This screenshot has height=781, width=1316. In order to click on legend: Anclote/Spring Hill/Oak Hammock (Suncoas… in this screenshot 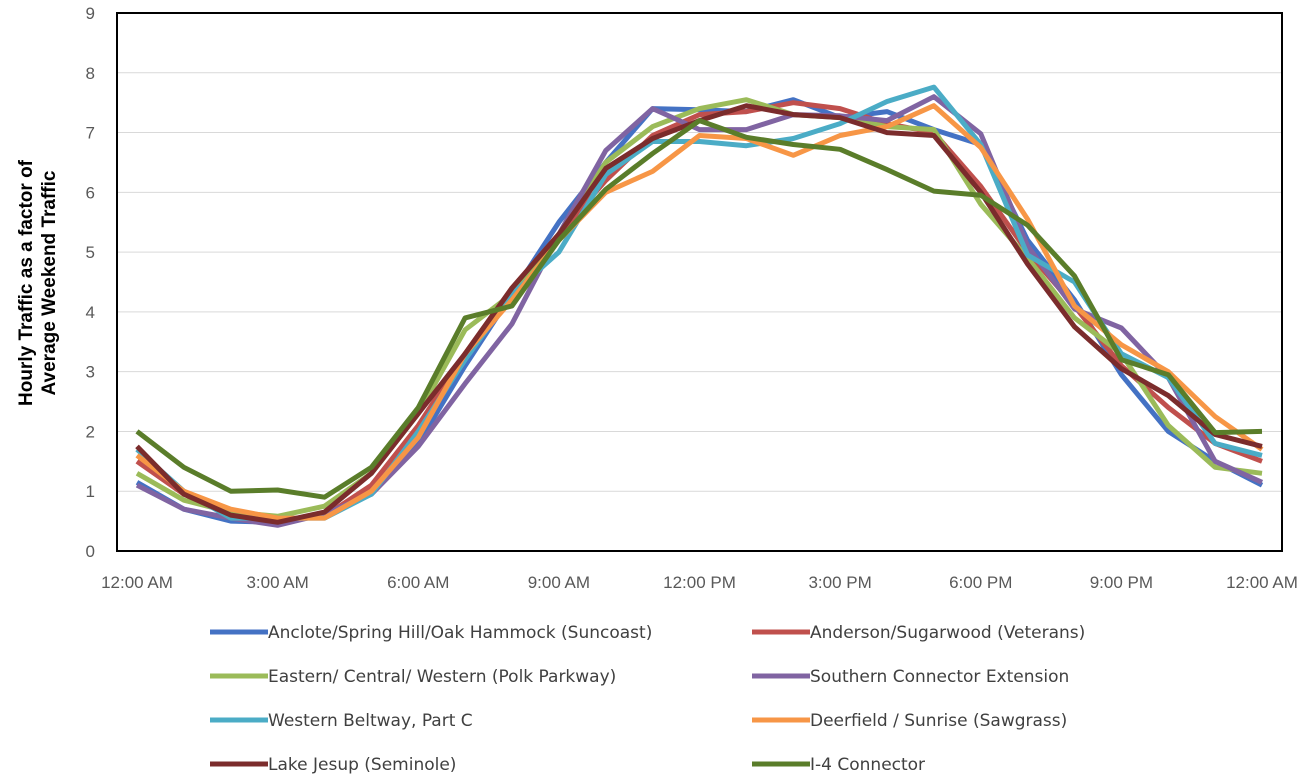, I will do `click(647, 699)`.